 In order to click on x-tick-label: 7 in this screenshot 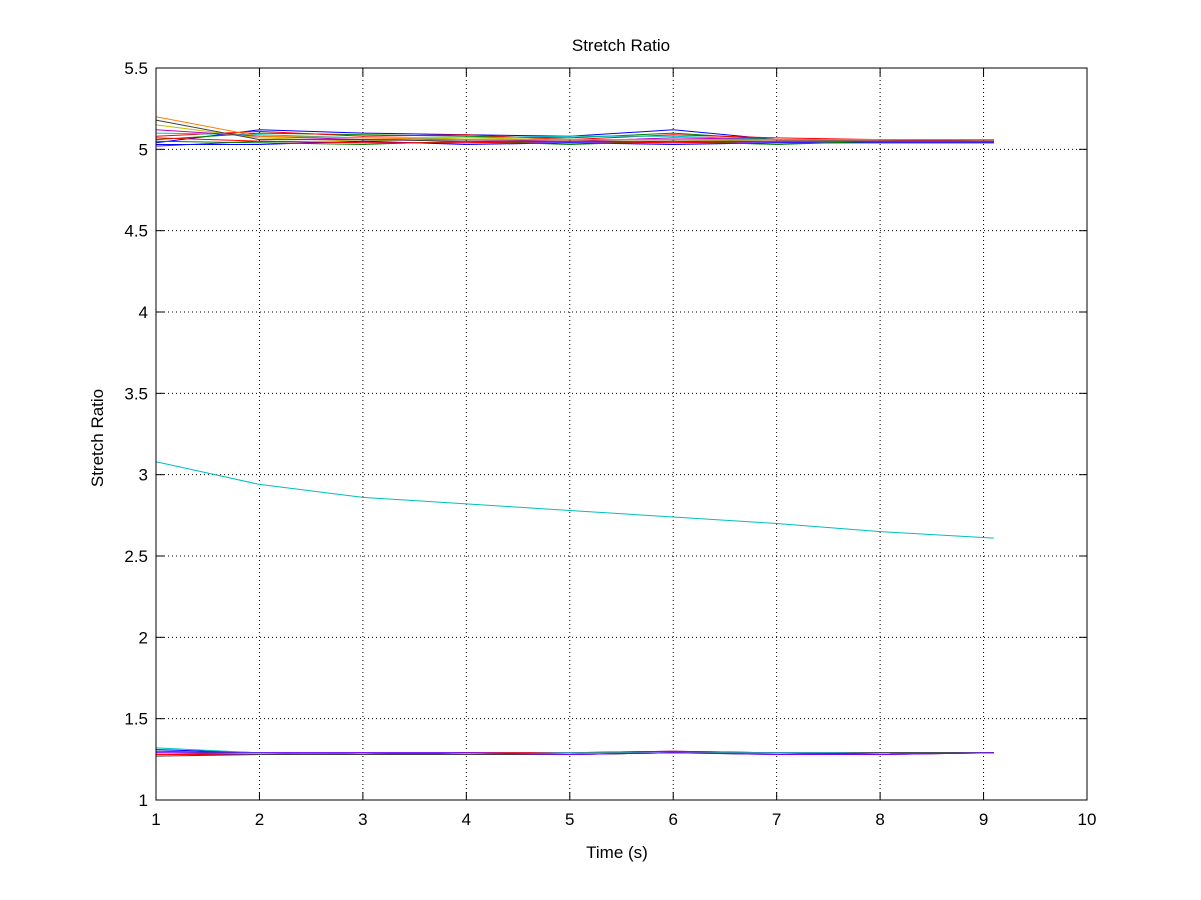, I will do `click(776, 819)`.